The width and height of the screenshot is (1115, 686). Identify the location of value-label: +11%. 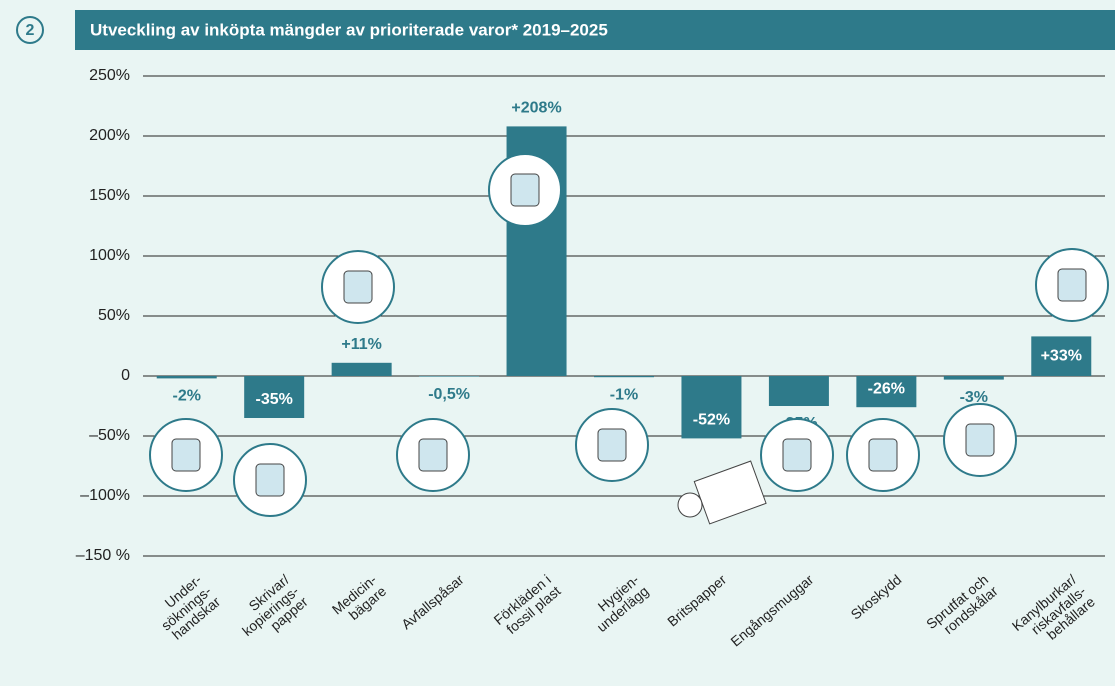
(361, 344).